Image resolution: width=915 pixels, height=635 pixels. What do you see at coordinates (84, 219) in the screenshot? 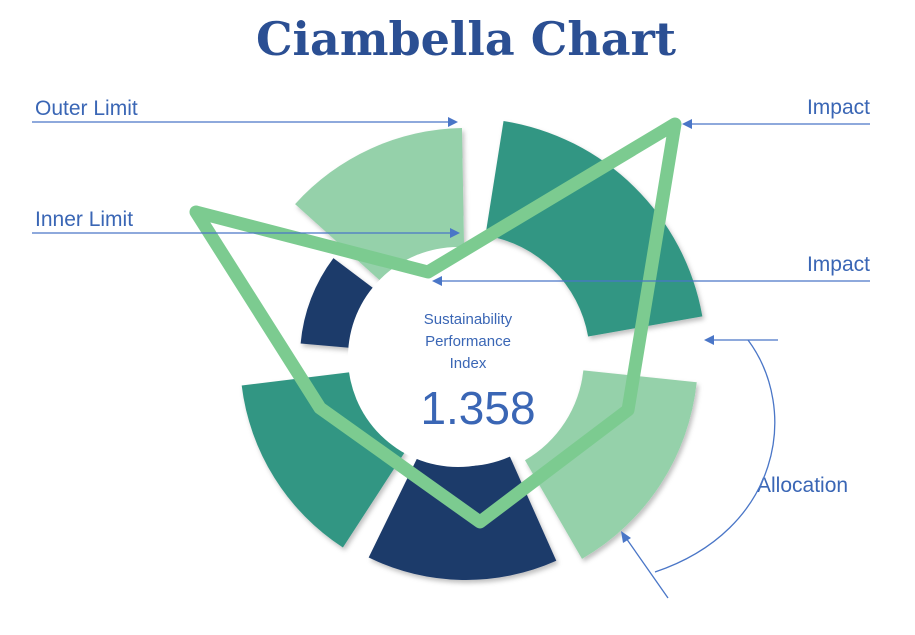
I see `inner-limit-label: Inner Limit` at bounding box center [84, 219].